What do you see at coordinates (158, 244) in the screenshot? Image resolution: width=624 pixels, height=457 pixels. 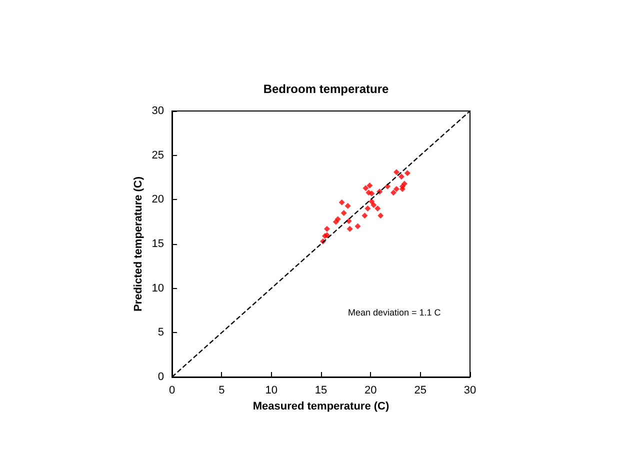 I see `y-tick-label: 15` at bounding box center [158, 244].